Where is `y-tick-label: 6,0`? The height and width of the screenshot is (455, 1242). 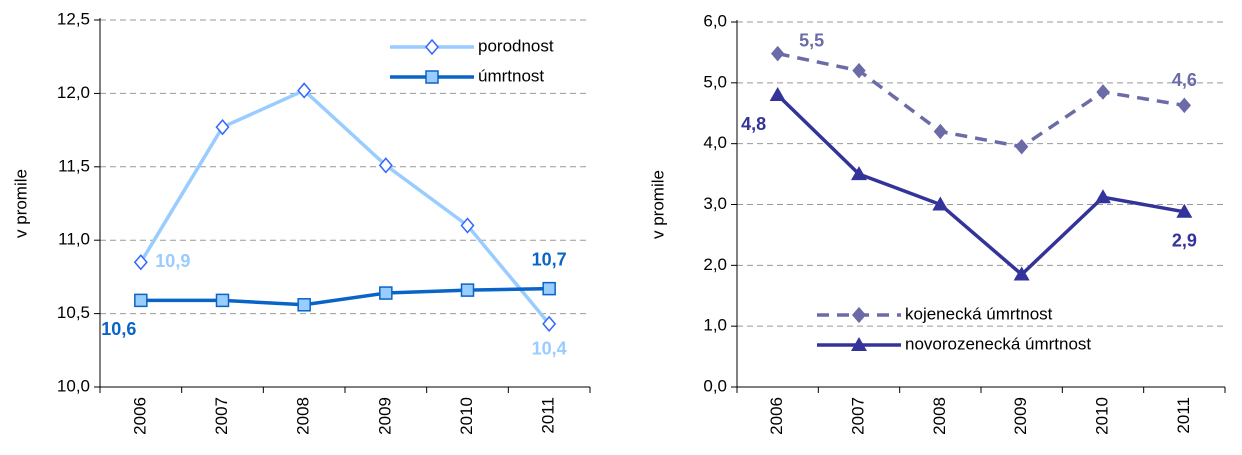
y-tick-label: 6,0 is located at coordinates (715, 20).